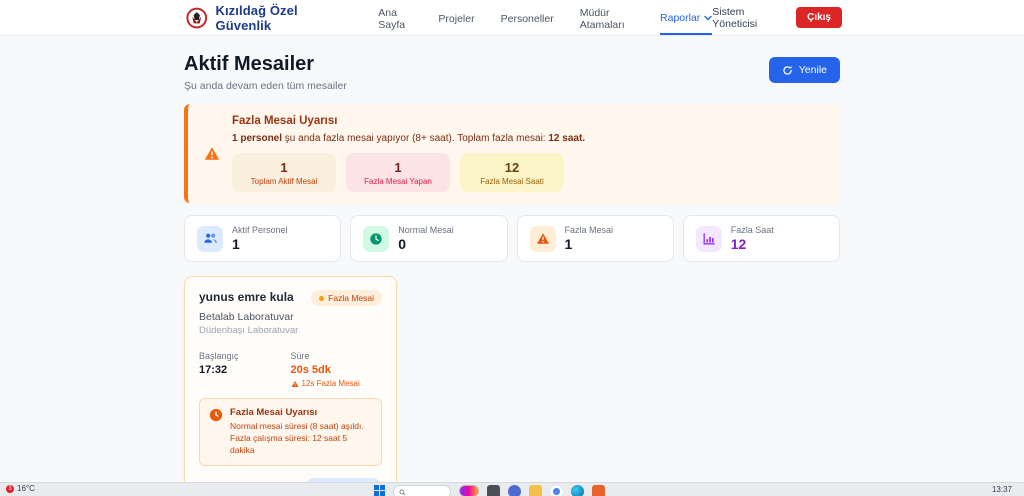 The width and height of the screenshot is (1024, 496). What do you see at coordinates (376, 238) in the screenshot?
I see `clock-icon` at bounding box center [376, 238].